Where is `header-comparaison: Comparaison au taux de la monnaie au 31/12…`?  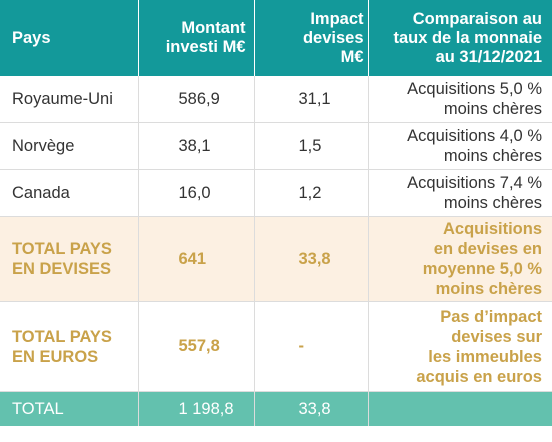 header-comparaison: Comparaison au taux de la monnaie au 31/12… is located at coordinates (460, 38).